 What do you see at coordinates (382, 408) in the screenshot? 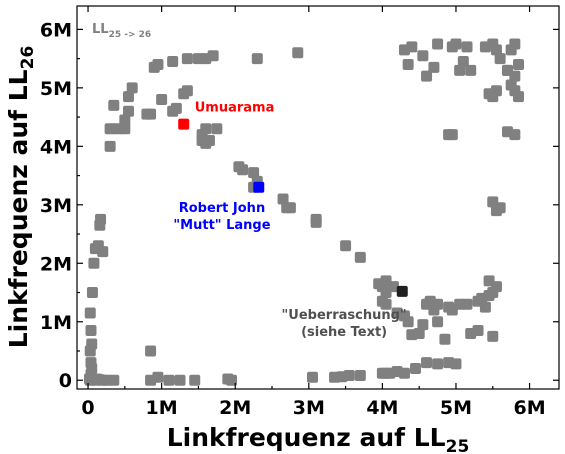
I see `x-tick-label: 4M` at bounding box center [382, 408].